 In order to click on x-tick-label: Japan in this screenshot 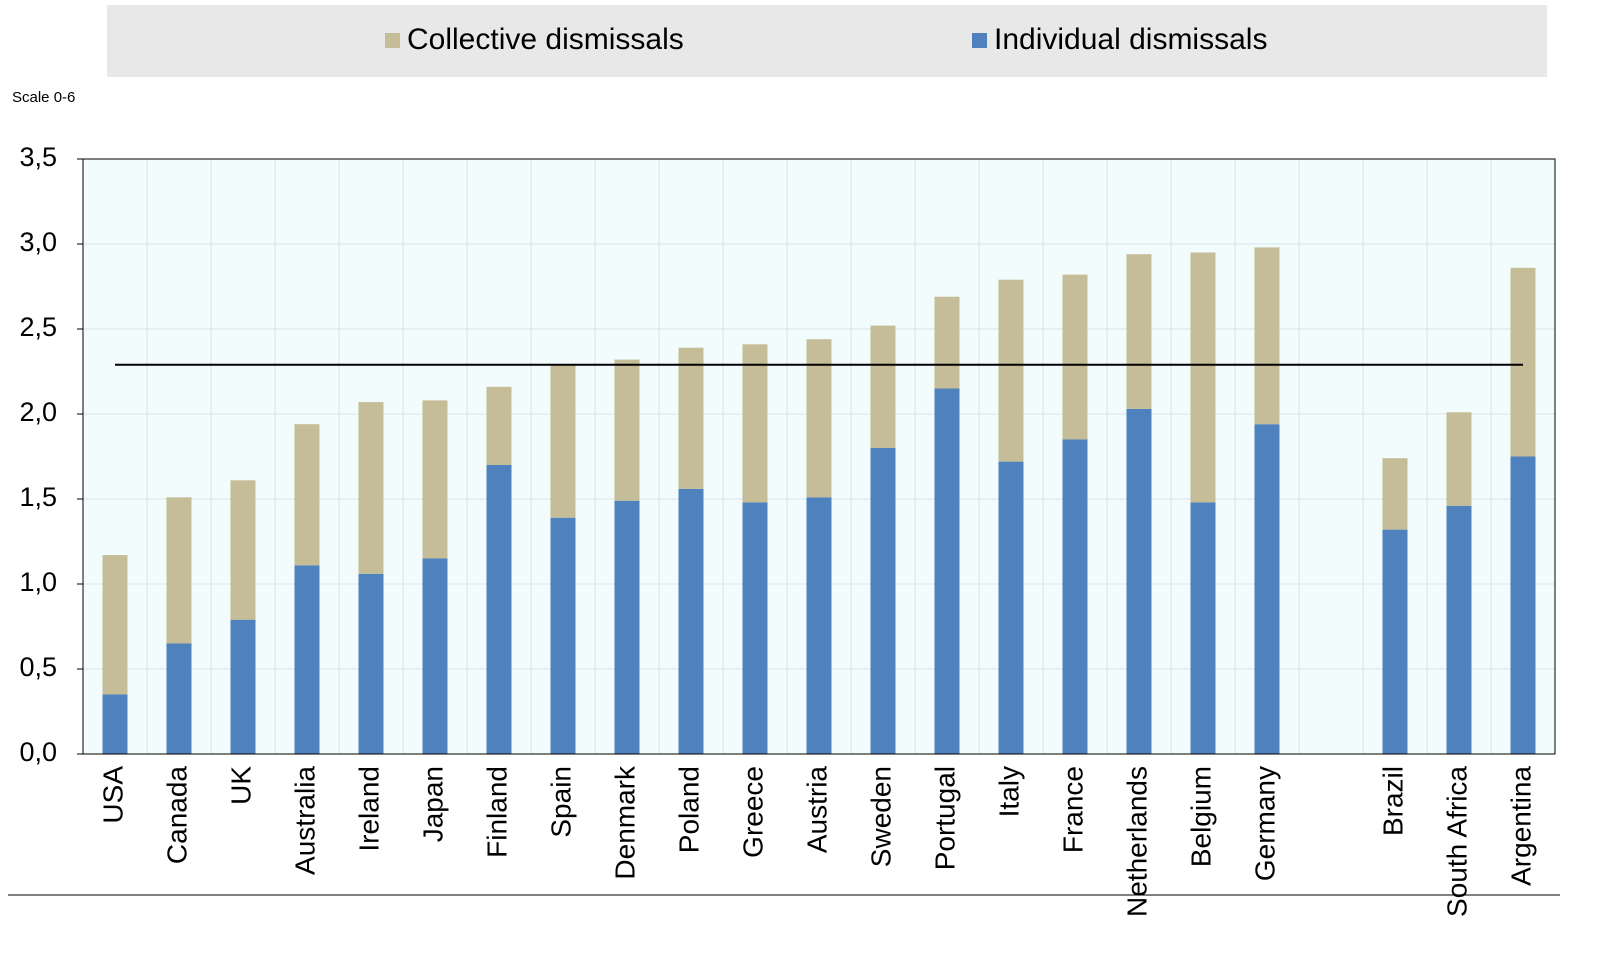, I will do `click(432, 804)`.